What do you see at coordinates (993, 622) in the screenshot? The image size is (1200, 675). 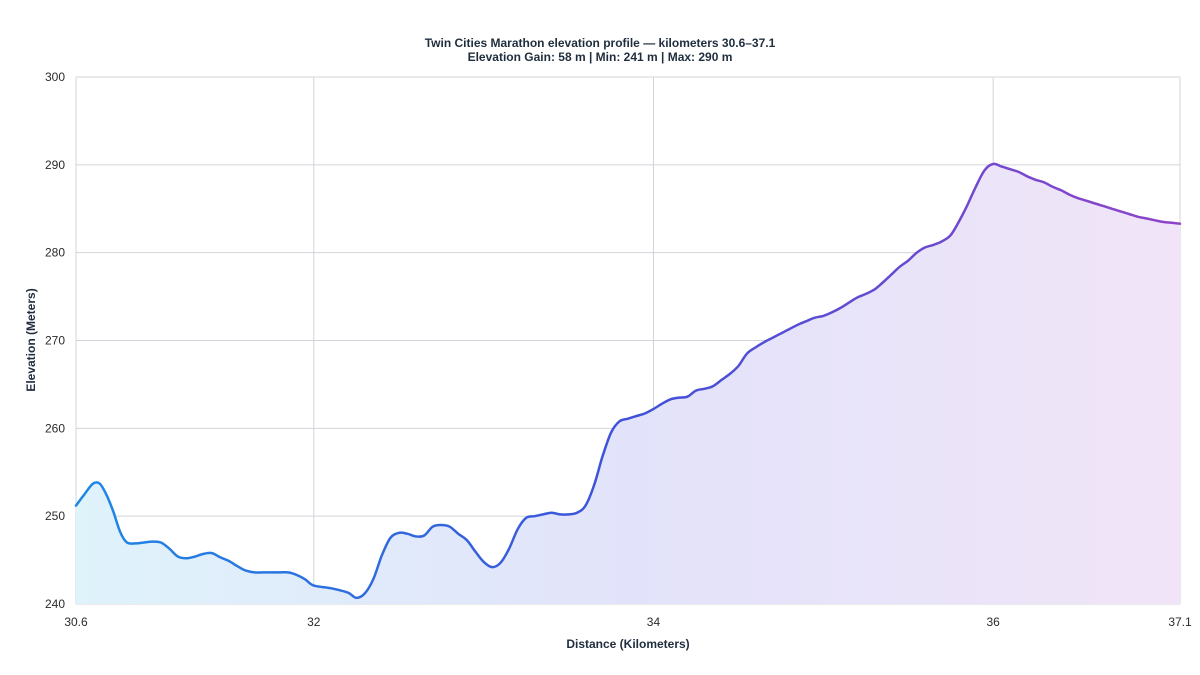 I see `x-tick-label: 36` at bounding box center [993, 622].